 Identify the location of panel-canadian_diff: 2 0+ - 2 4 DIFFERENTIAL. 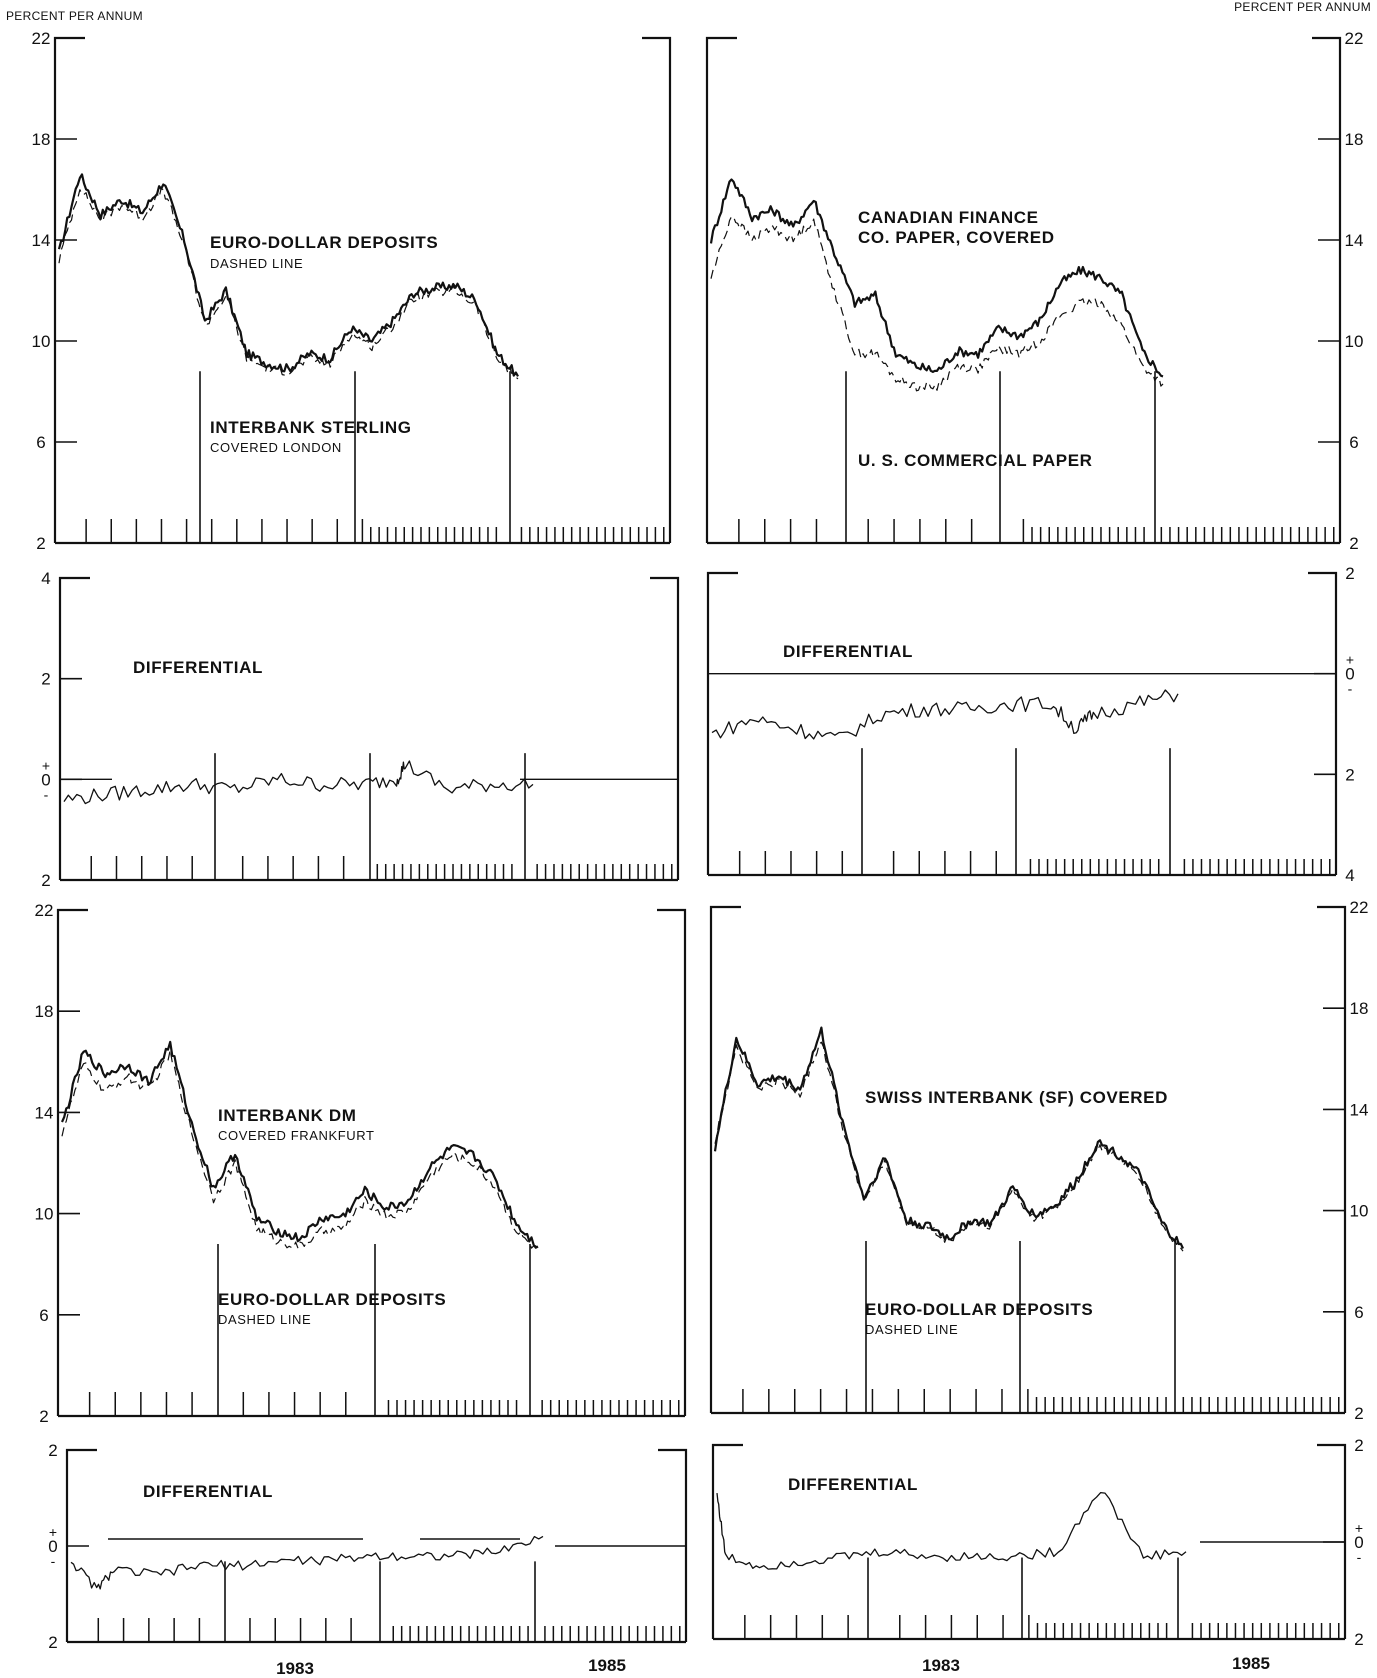
(1030, 724).